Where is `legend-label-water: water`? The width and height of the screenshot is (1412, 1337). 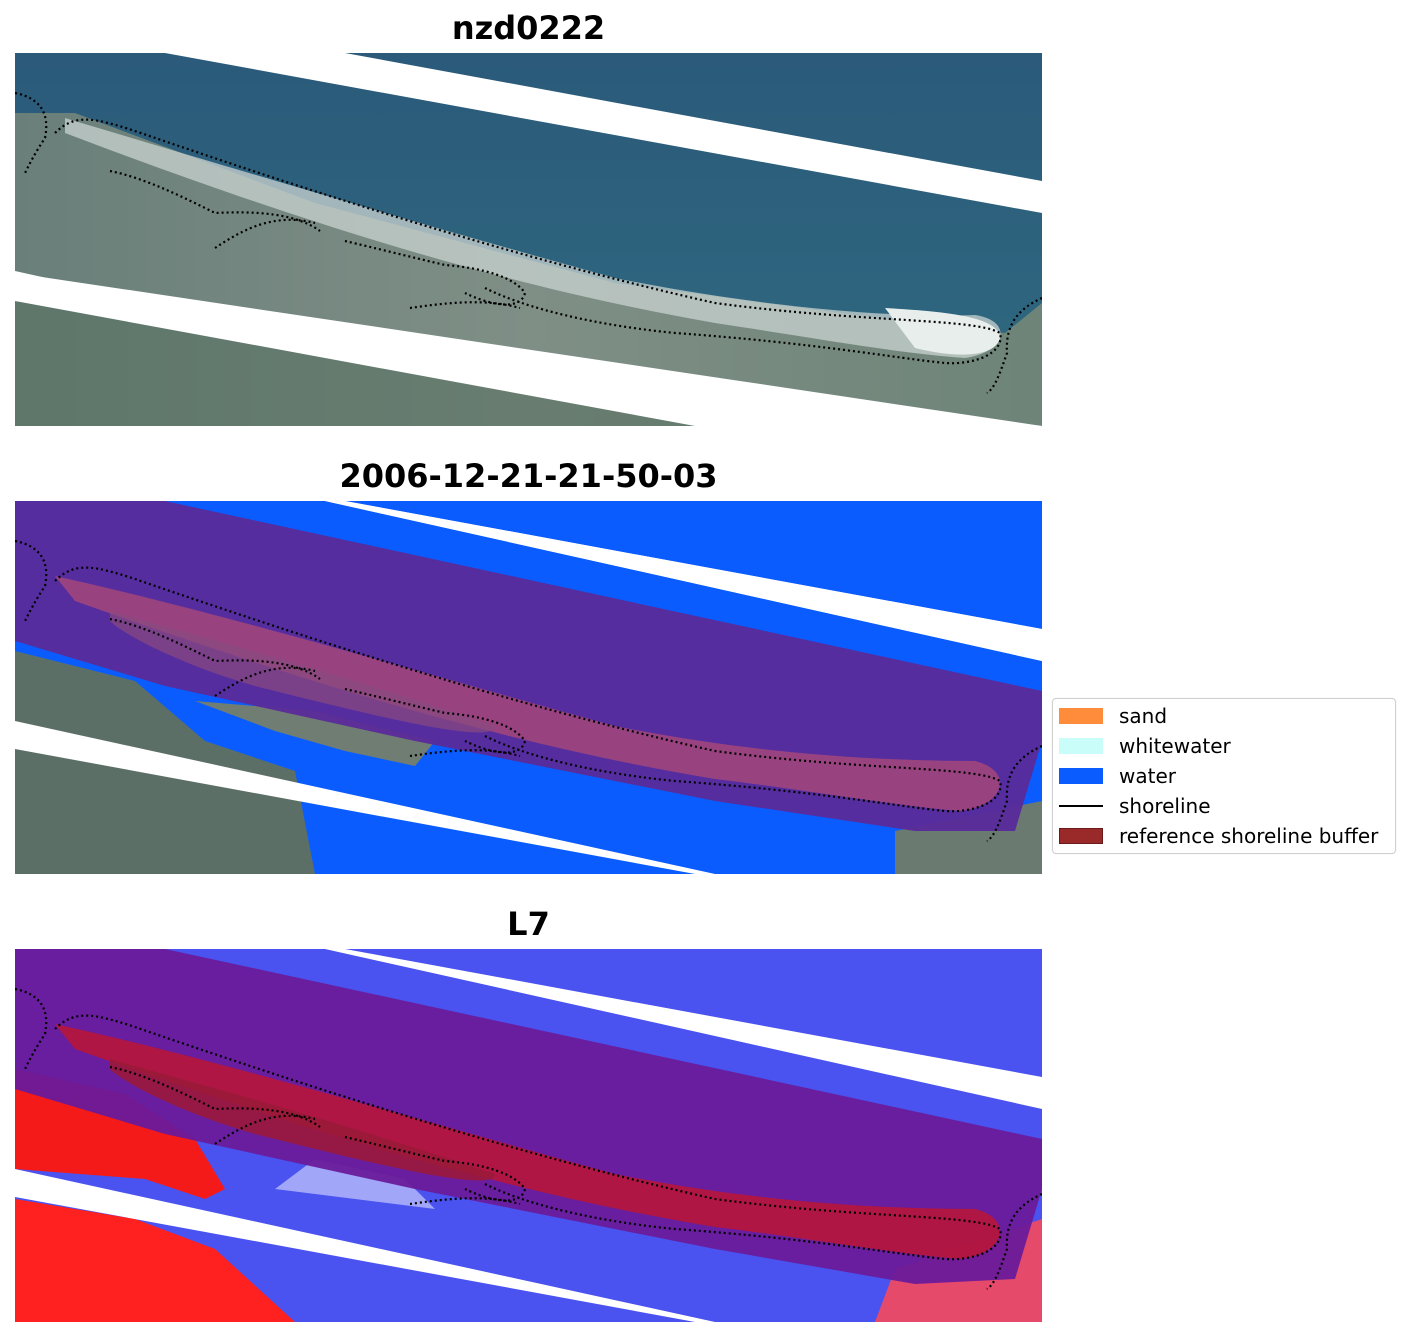 legend-label-water: water is located at coordinates (1147, 776).